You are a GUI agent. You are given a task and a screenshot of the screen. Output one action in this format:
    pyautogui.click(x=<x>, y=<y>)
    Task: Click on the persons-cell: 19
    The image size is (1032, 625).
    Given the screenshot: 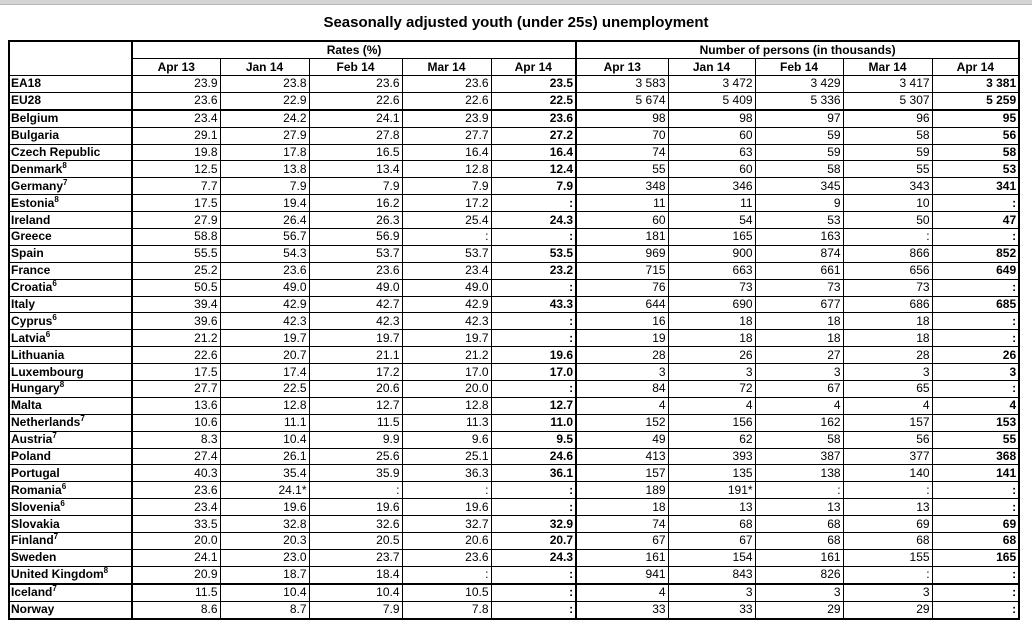 What is the action you would take?
    pyautogui.click(x=622, y=338)
    